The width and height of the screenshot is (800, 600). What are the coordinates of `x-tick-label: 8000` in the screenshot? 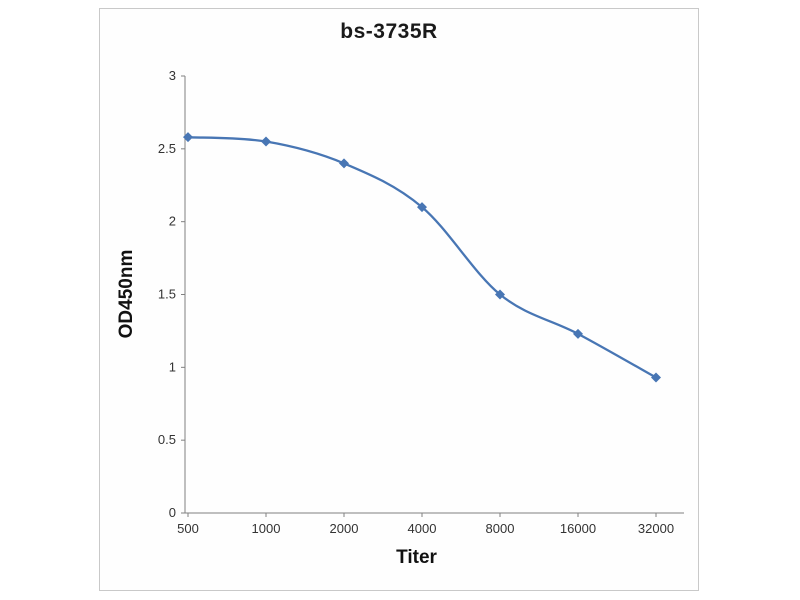 It's located at (500, 528).